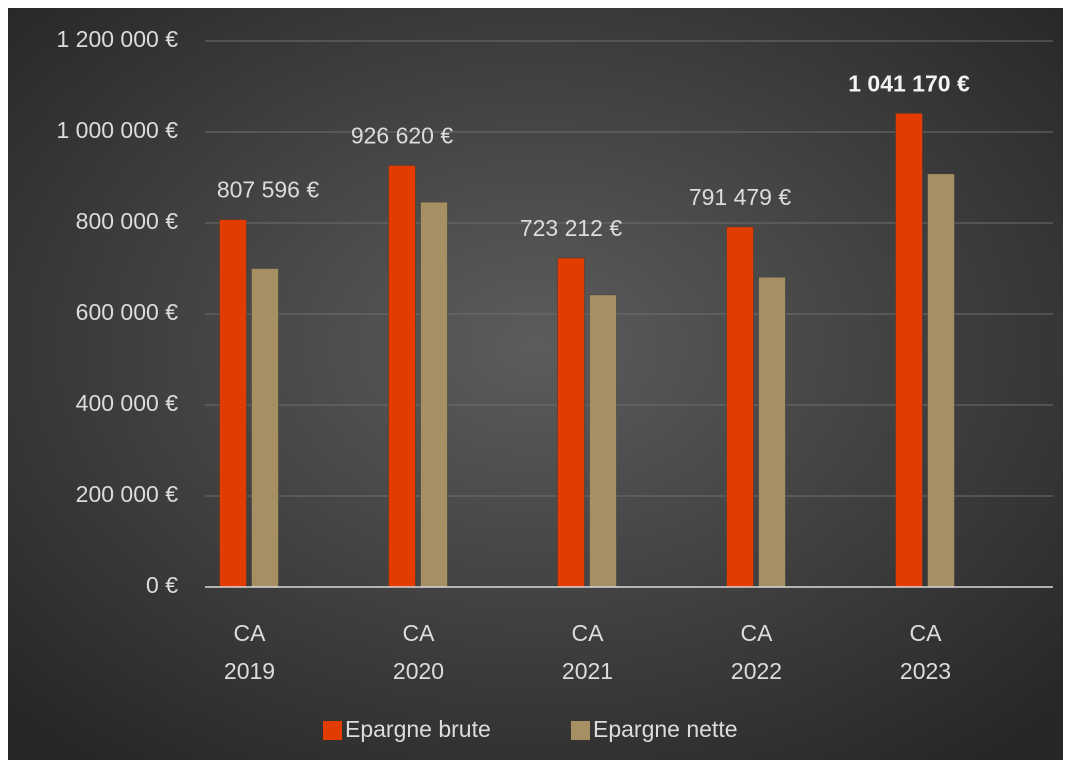 Image resolution: width=1071 pixels, height=768 pixels. Describe the element at coordinates (665, 729) in the screenshot. I see `legend-label: Epargne nette` at that location.